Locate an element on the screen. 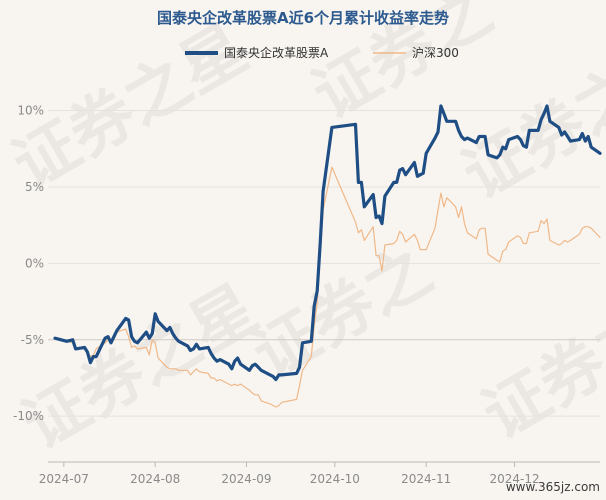 This screenshot has height=500, width=606. y-tick-label: 10% is located at coordinates (30, 111).